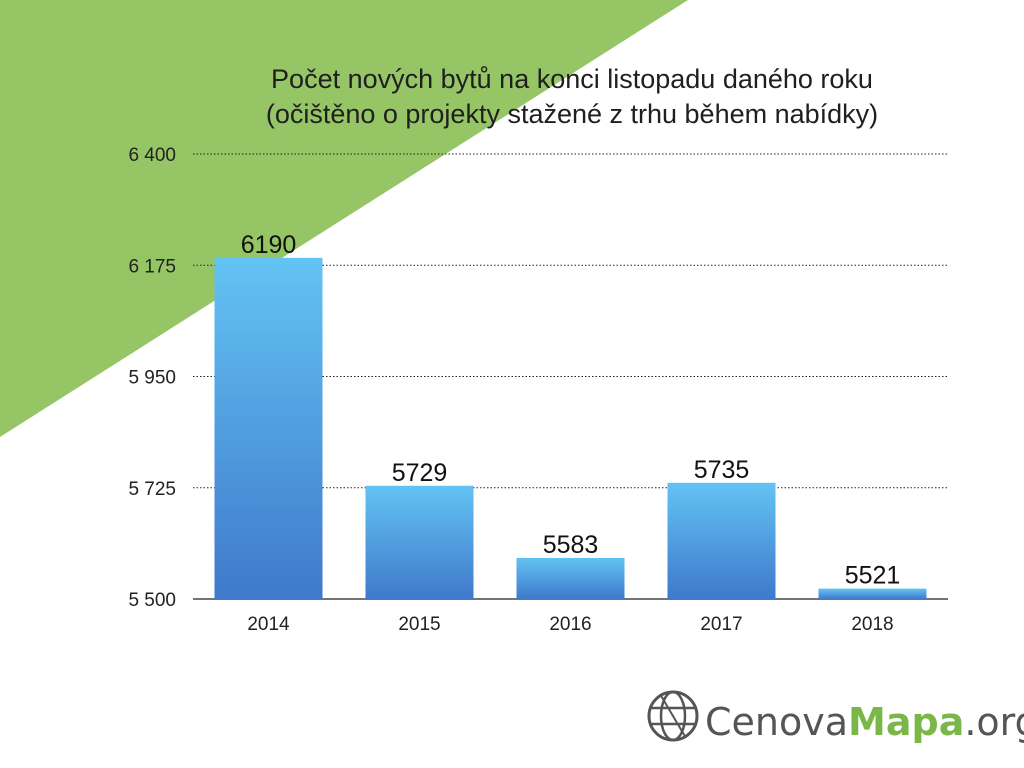 The height and width of the screenshot is (768, 1024). What do you see at coordinates (419, 624) in the screenshot?
I see `x-tick-label-2015: 2015` at bounding box center [419, 624].